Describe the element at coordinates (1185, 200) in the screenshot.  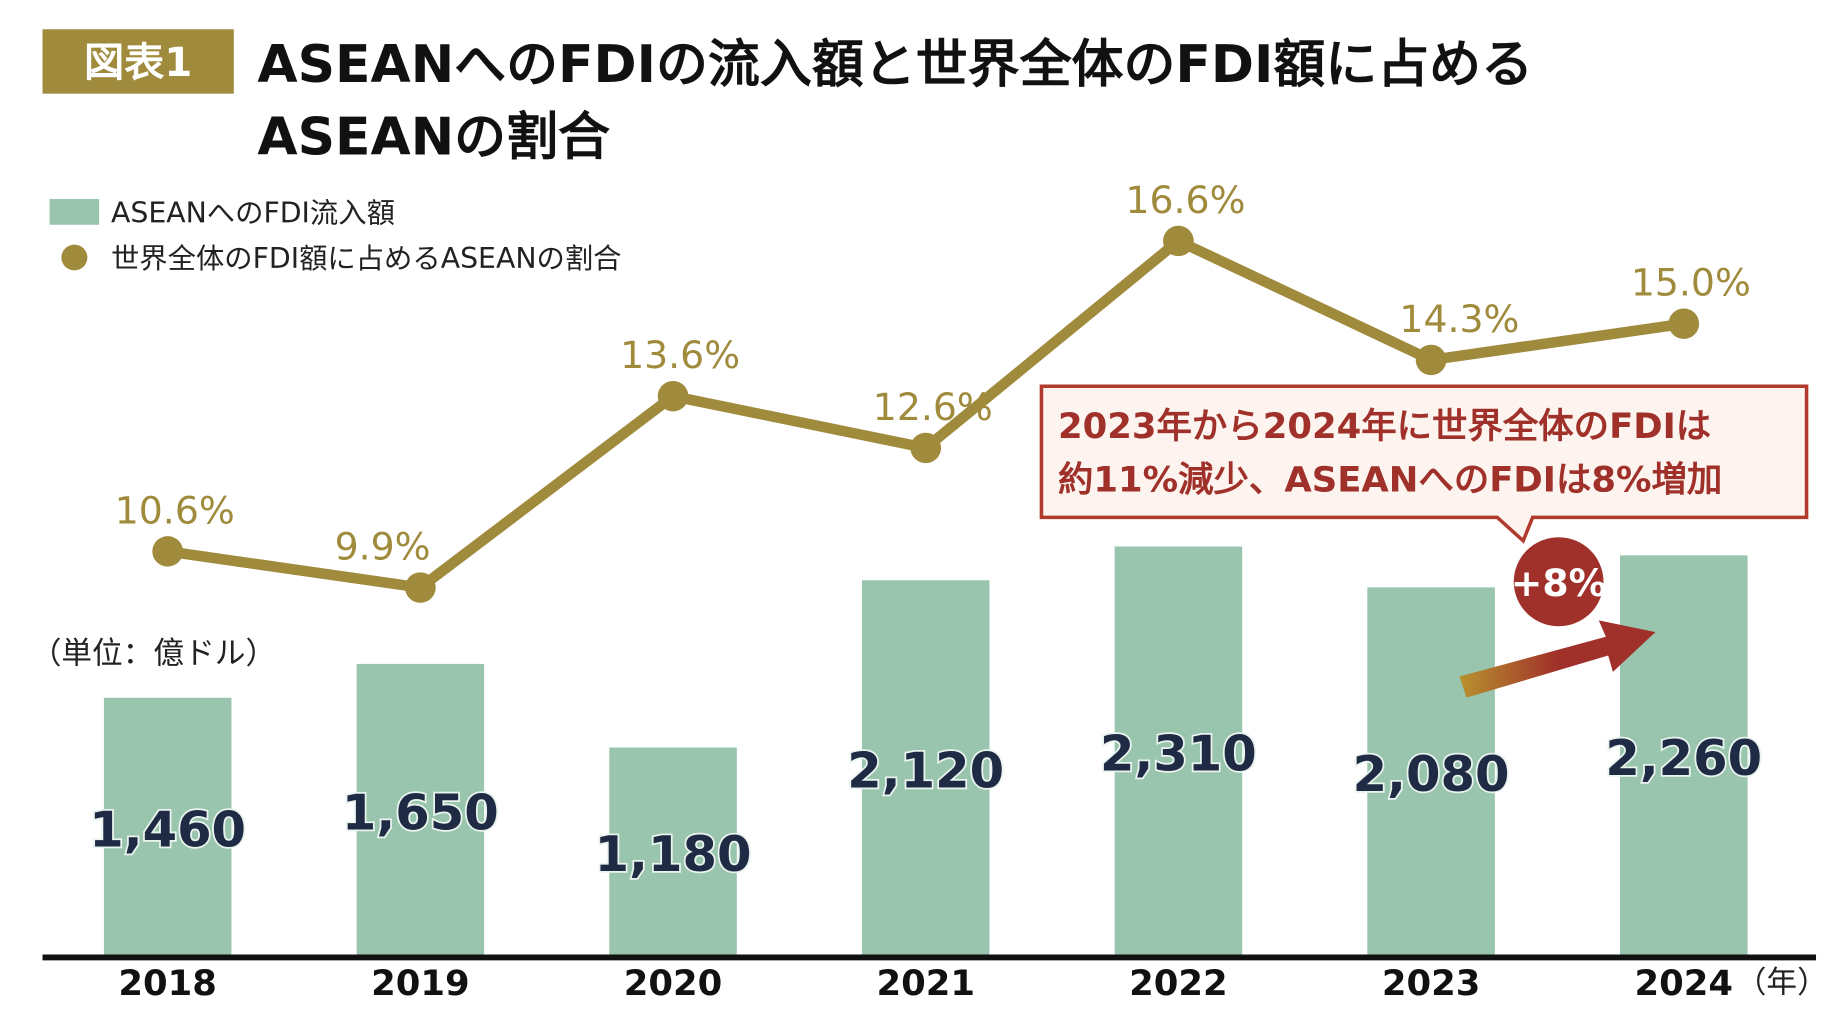
I see `share-value-label: 16.6%` at that location.